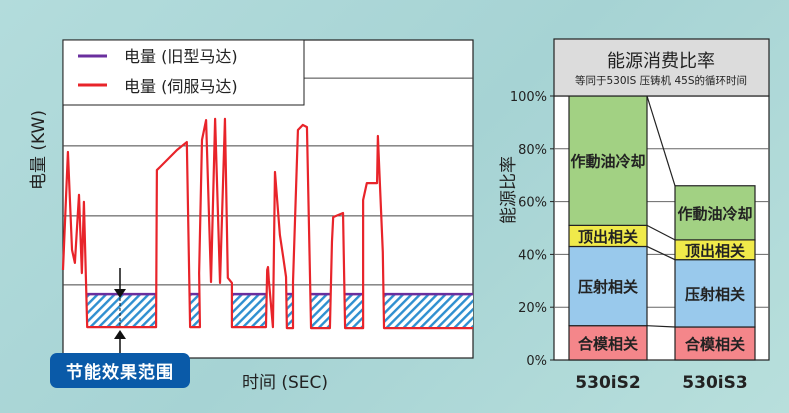  I want to click on title-box, so click(661, 67).